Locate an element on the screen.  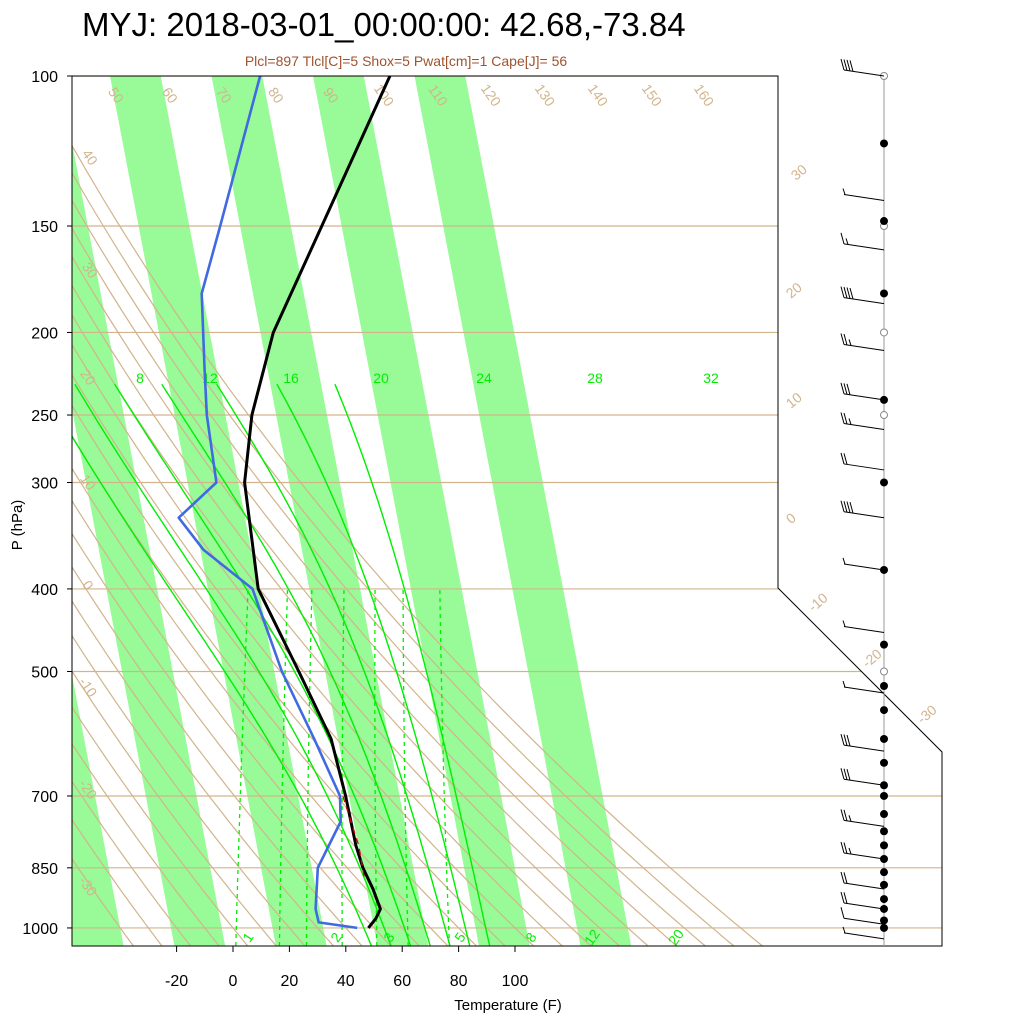
wind-level-marker is located at coordinates (884, 332).